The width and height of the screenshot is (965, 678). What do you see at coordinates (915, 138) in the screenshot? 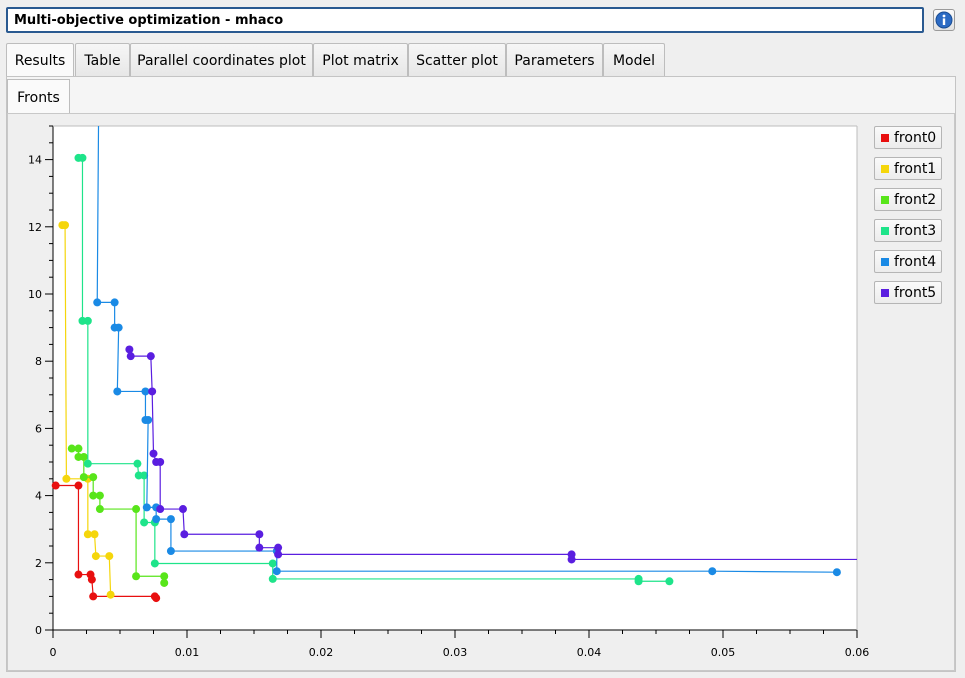
I see `legend-label: front0` at bounding box center [915, 138].